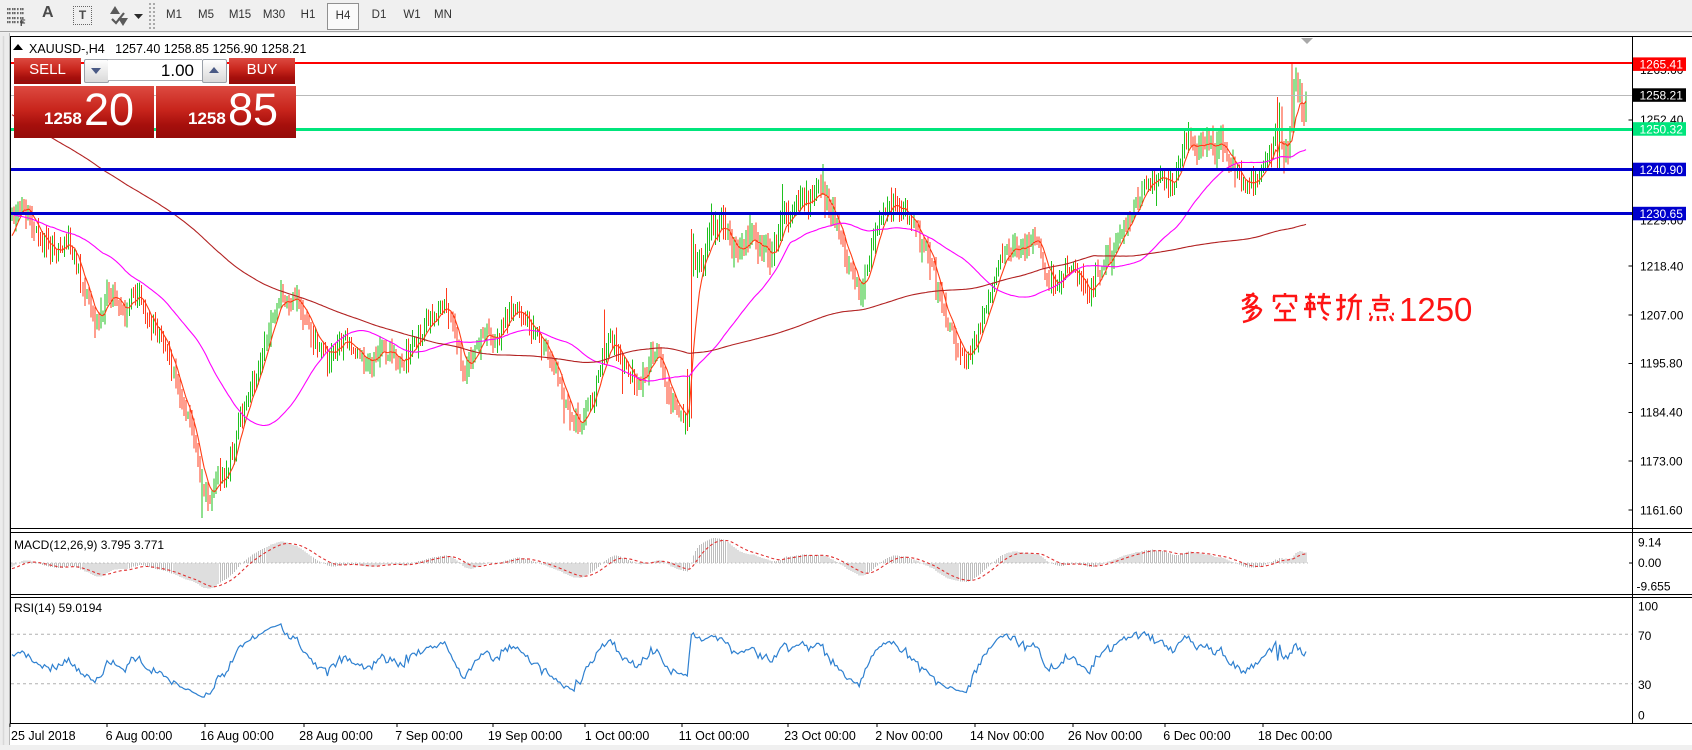 The width and height of the screenshot is (1692, 750). Describe the element at coordinates (1662, 214) in the screenshot. I see `svg-text: 1230.65` at that location.